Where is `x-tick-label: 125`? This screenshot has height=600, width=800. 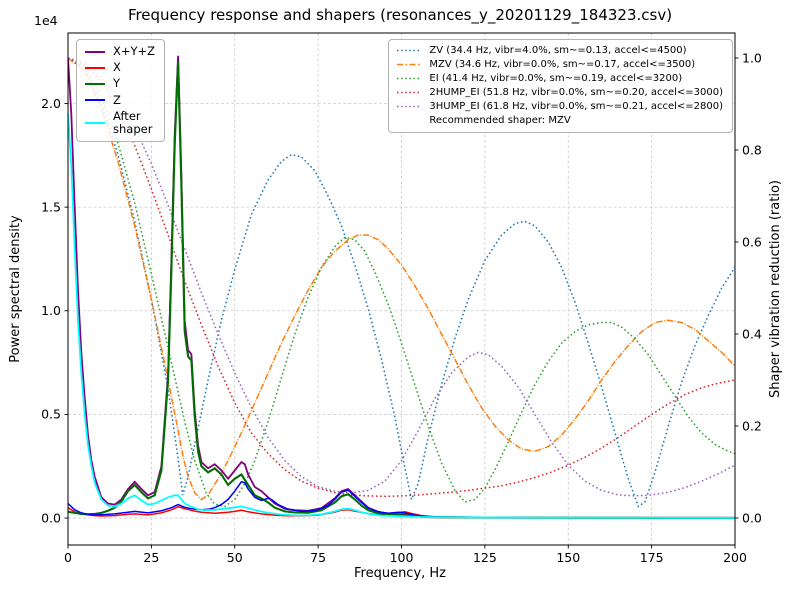 x-tick-label: 125 is located at coordinates (485, 557).